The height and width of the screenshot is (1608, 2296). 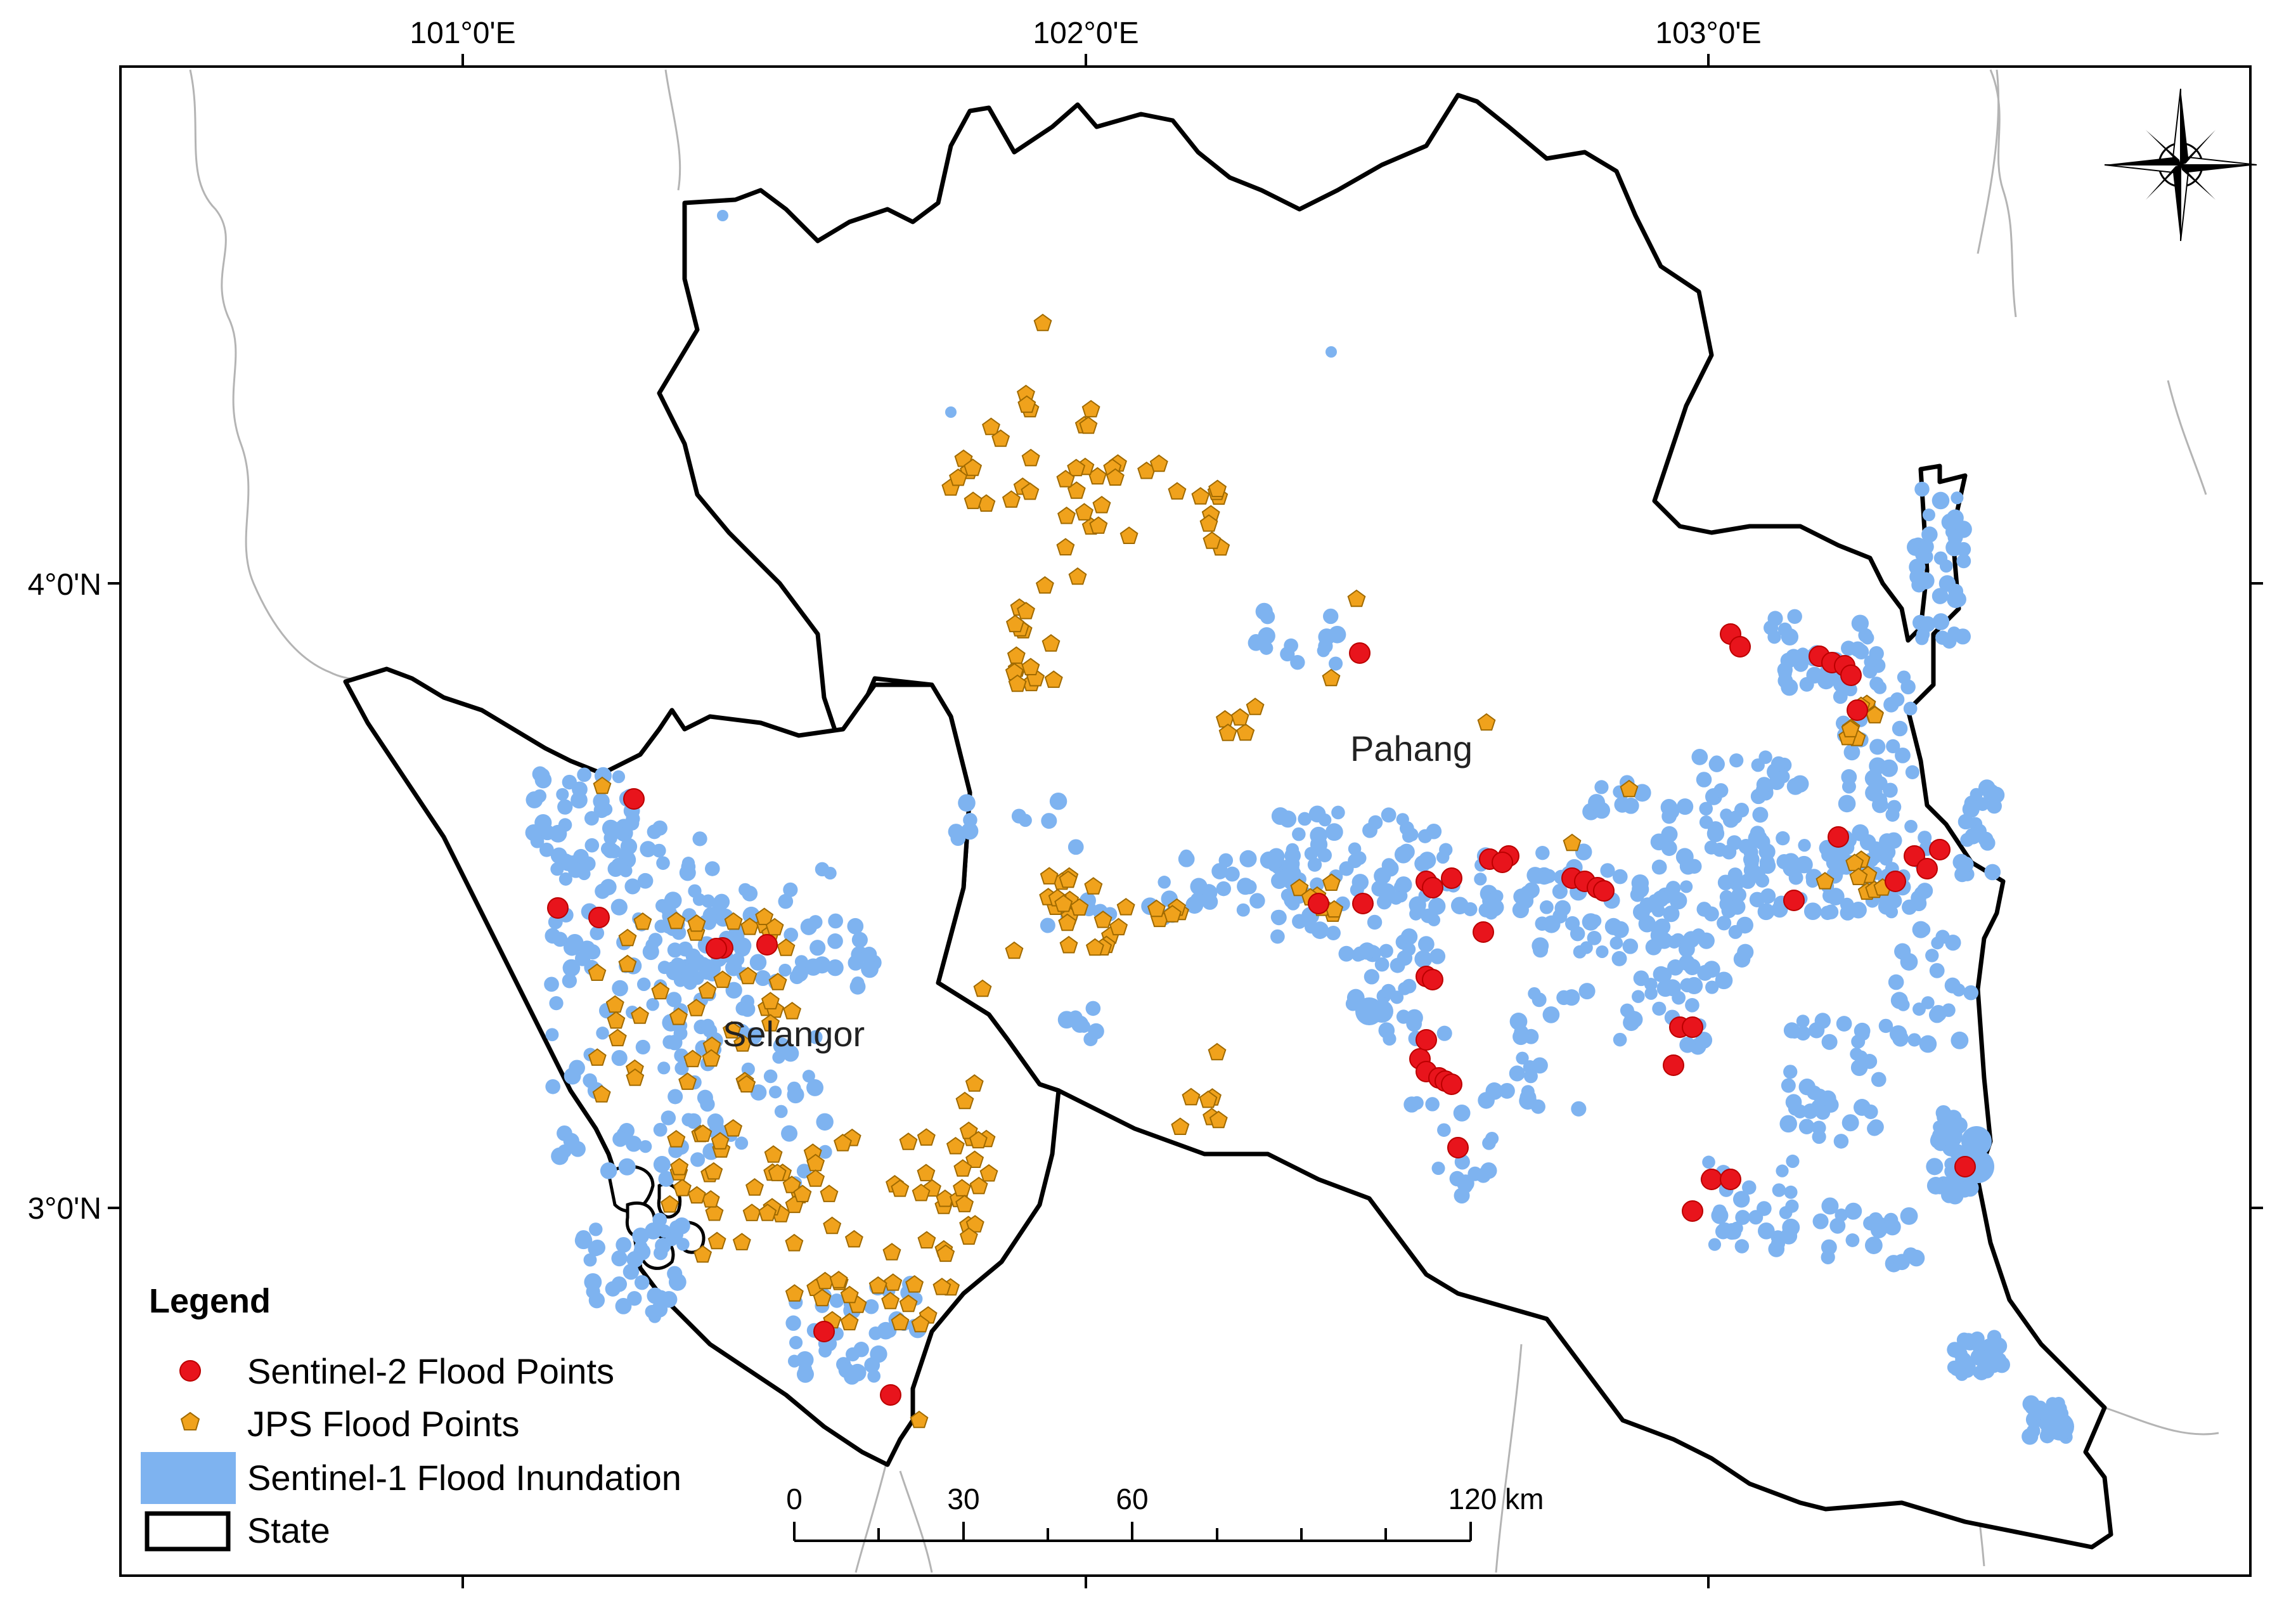 What do you see at coordinates (64, 585) in the screenshot?
I see `lat-label-4: 4°0'N` at bounding box center [64, 585].